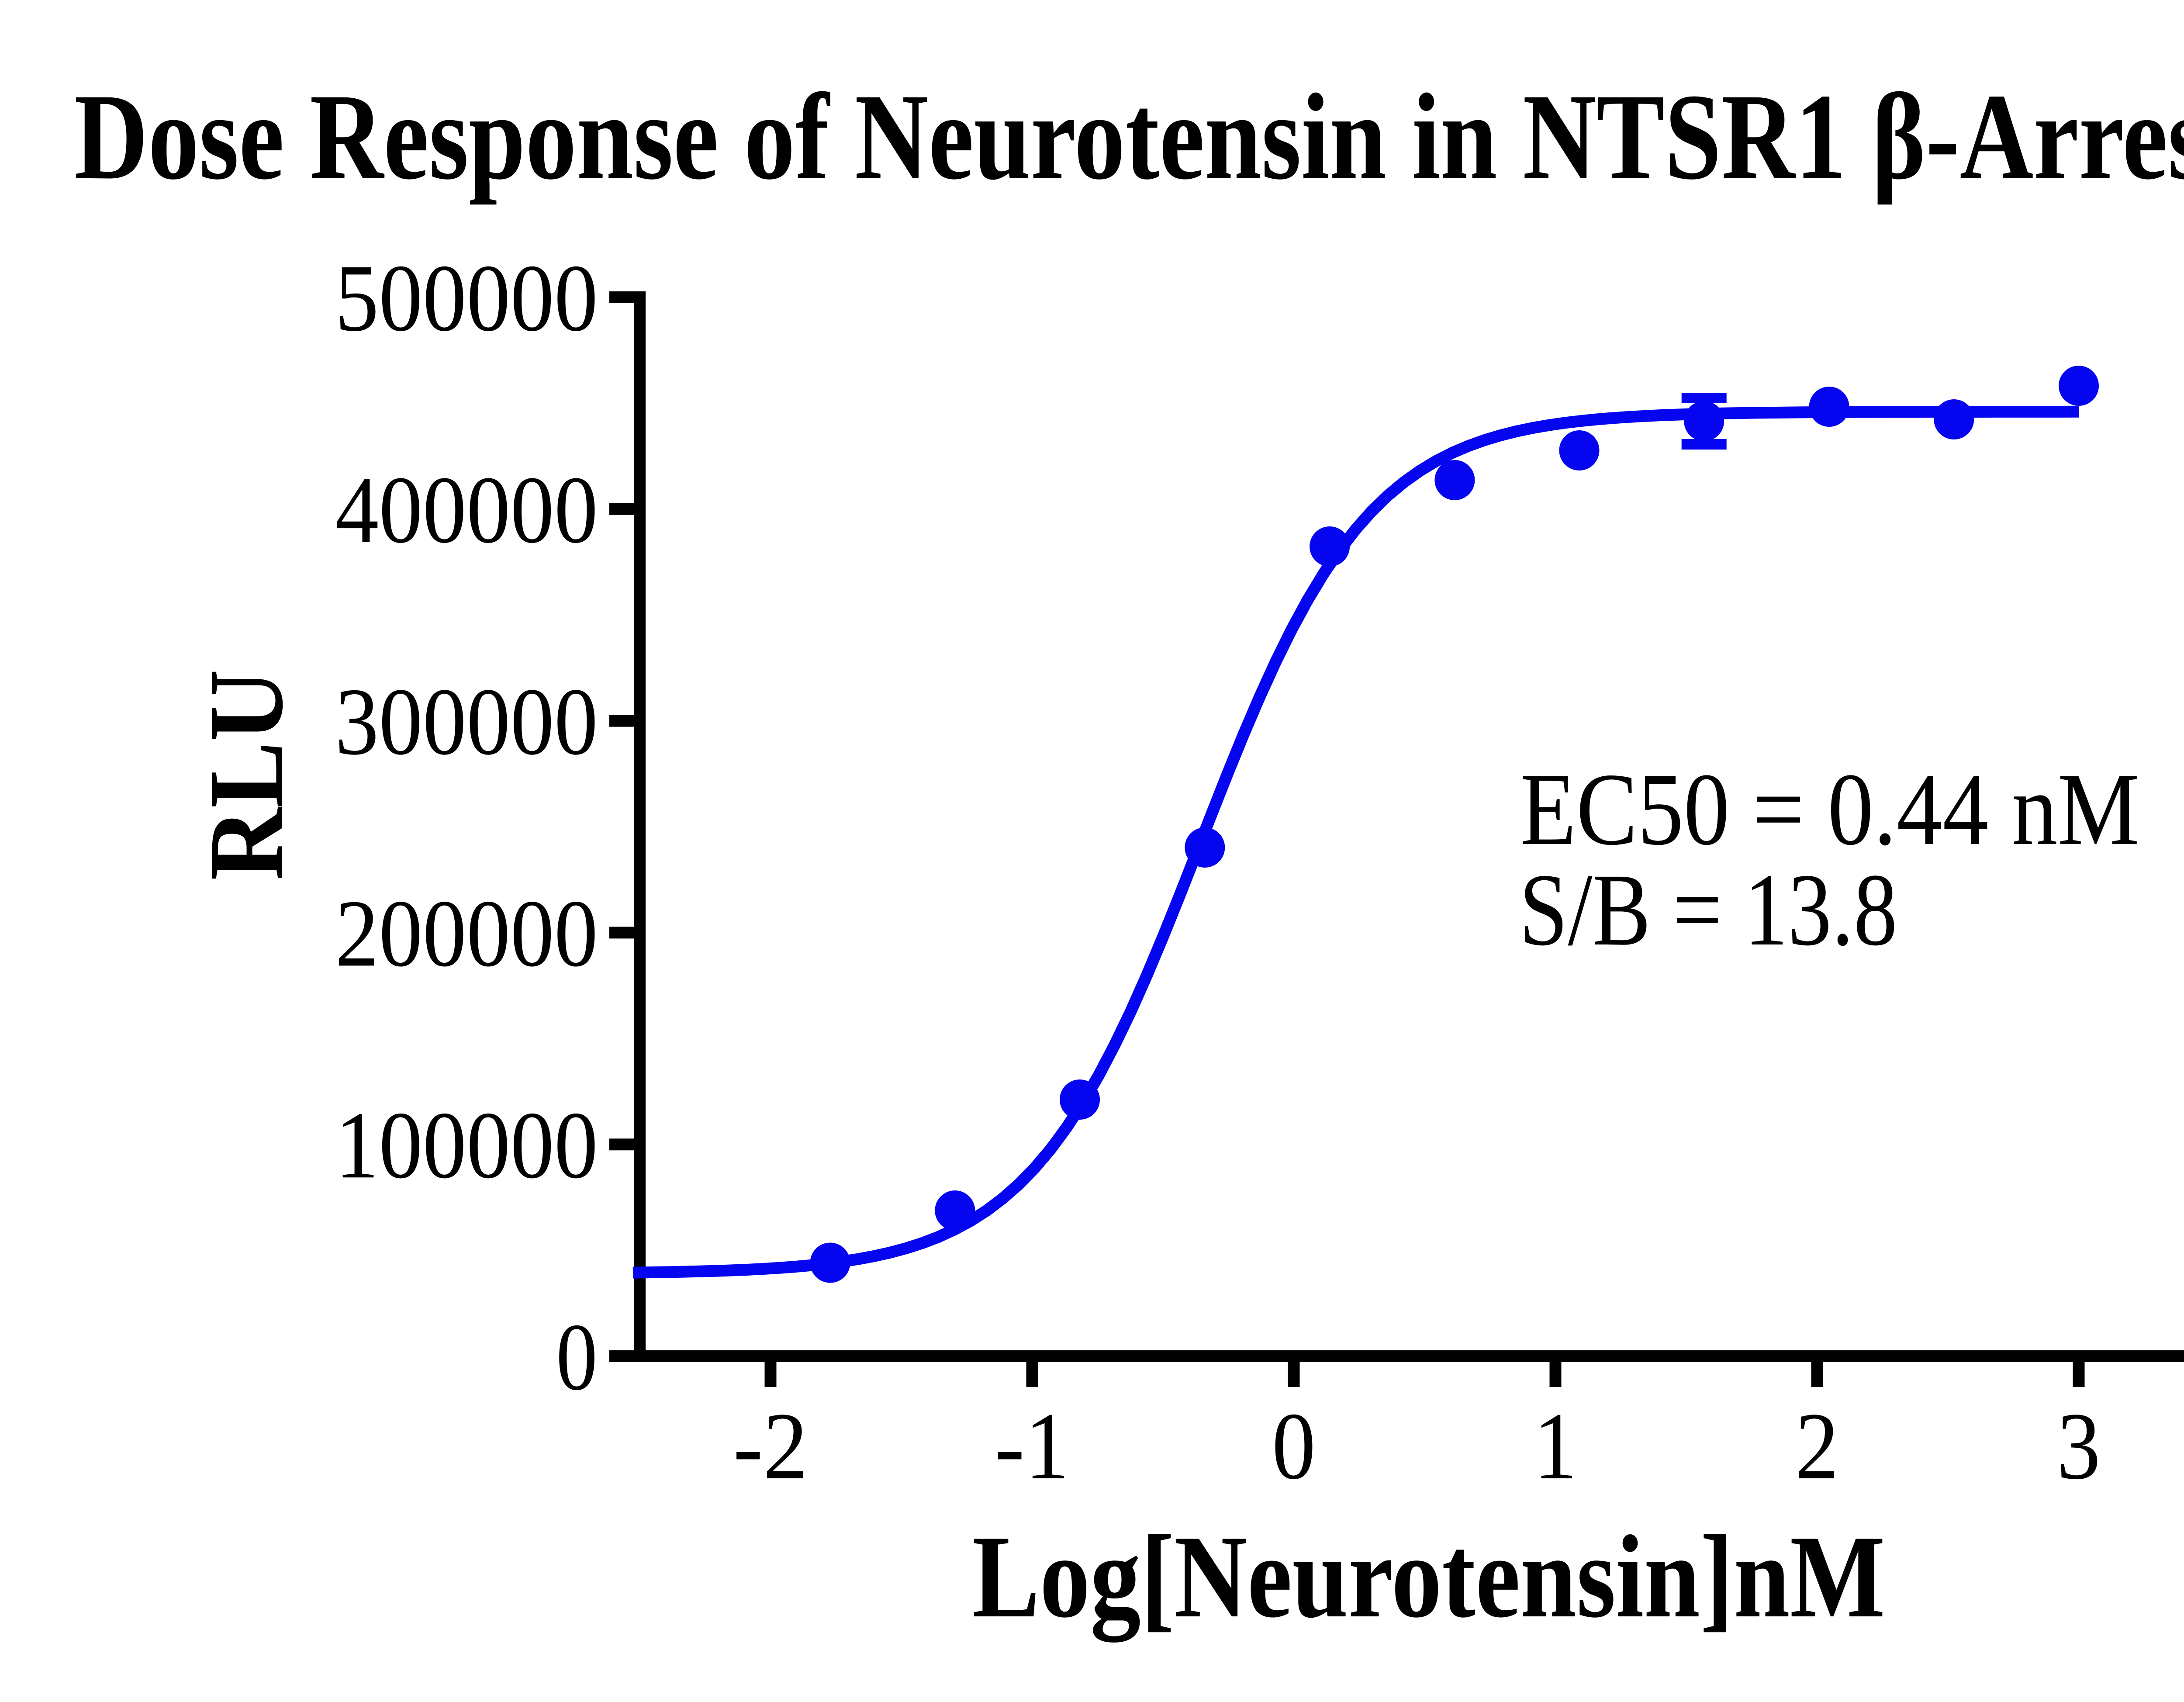  What do you see at coordinates (1829, 809) in the screenshot?
I see `svg-text: EC50 = 0.44 nM` at bounding box center [1829, 809].